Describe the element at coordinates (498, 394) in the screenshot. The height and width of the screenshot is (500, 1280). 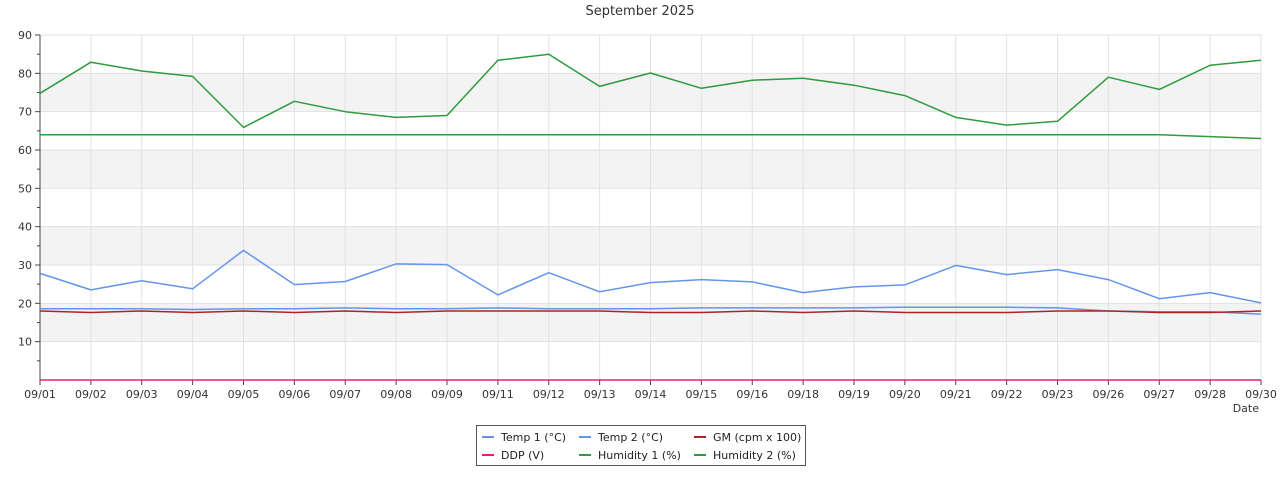
I see `x-tick-label: 09/11` at that location.